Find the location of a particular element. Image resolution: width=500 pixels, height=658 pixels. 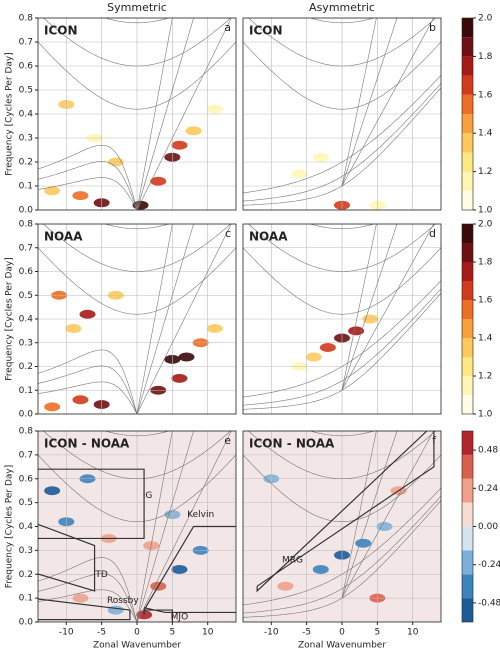

colorbar-frame is located at coordinates (467, 319).